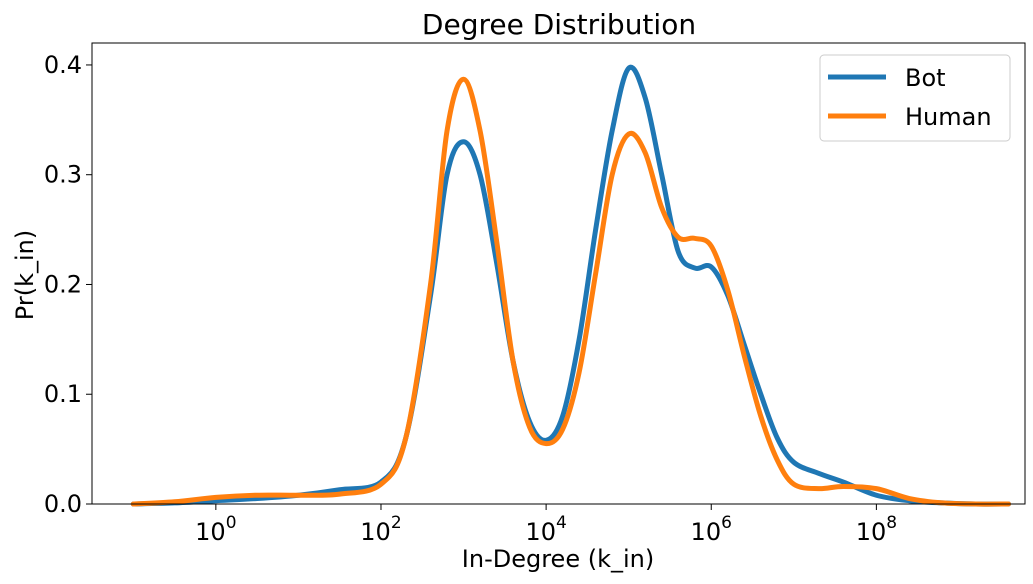 The height and width of the screenshot is (584, 1033). What do you see at coordinates (545, 529) in the screenshot?
I see `x-tick-label: 10⁴` at bounding box center [545, 529].